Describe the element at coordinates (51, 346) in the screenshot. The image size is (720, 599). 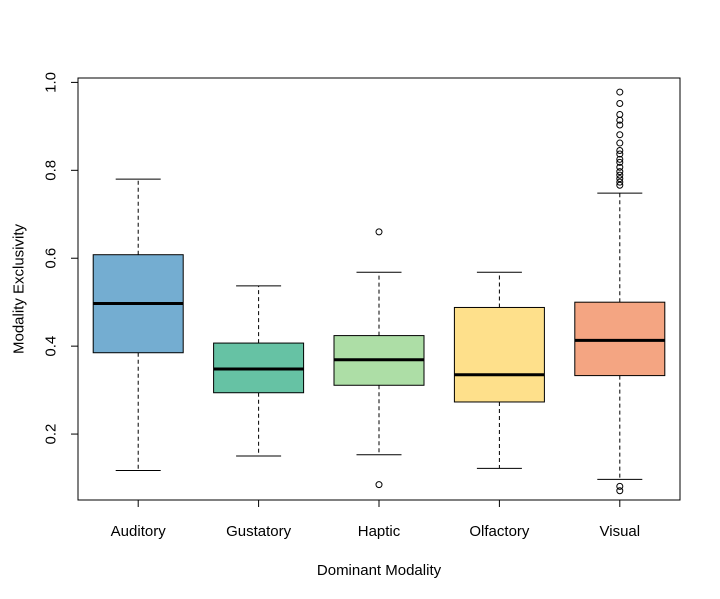
I see `y-tick-label: 0.4` at that location.